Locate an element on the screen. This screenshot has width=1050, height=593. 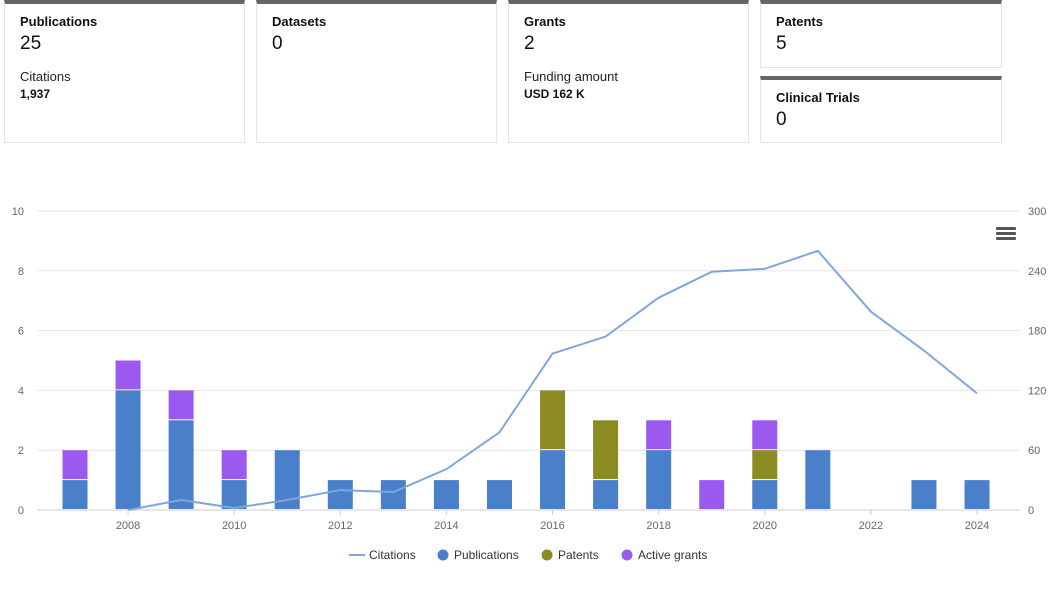
right-axis-tick-label: 300 is located at coordinates (1037, 212).